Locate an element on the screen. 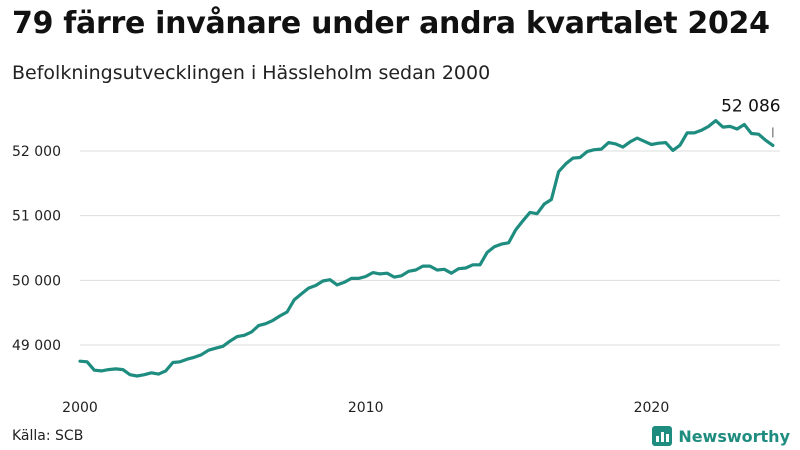 The height and width of the screenshot is (450, 800). last-value-label: 52 086 is located at coordinates (750, 106).